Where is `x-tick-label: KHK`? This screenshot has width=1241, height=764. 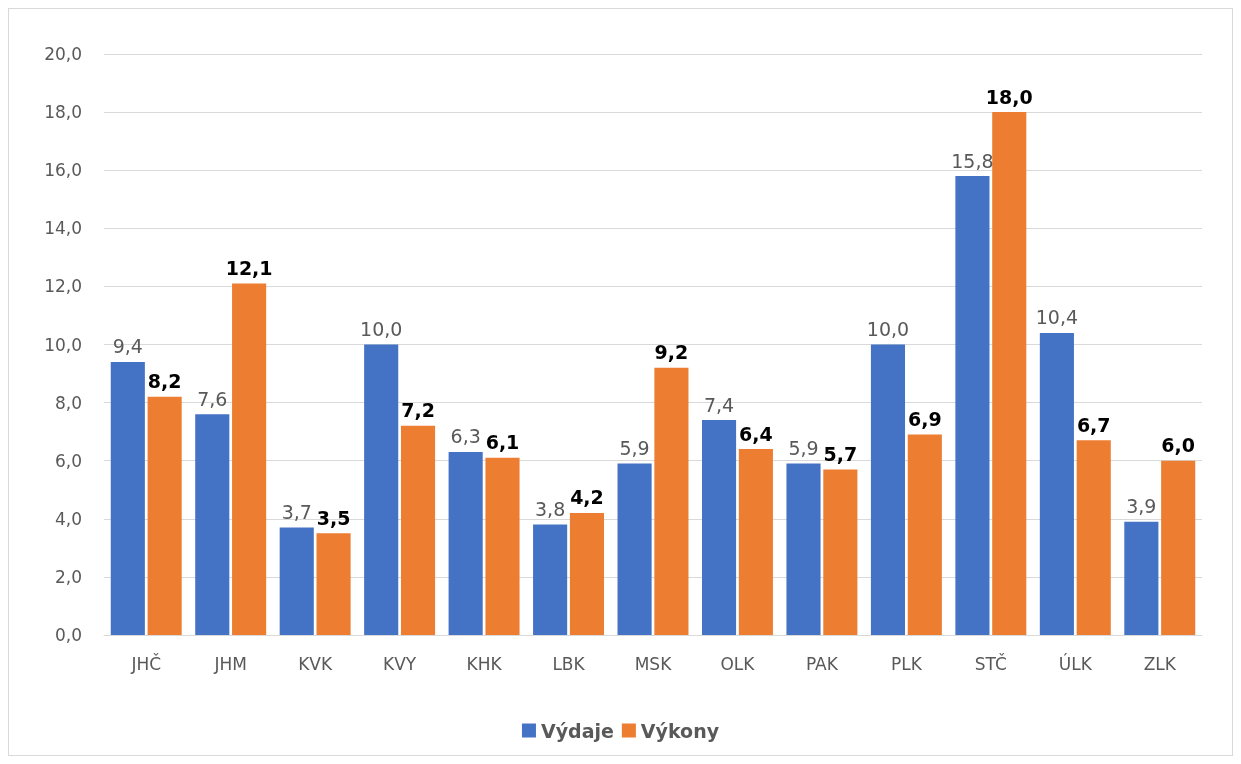 x-tick-label: KHK is located at coordinates (484, 663).